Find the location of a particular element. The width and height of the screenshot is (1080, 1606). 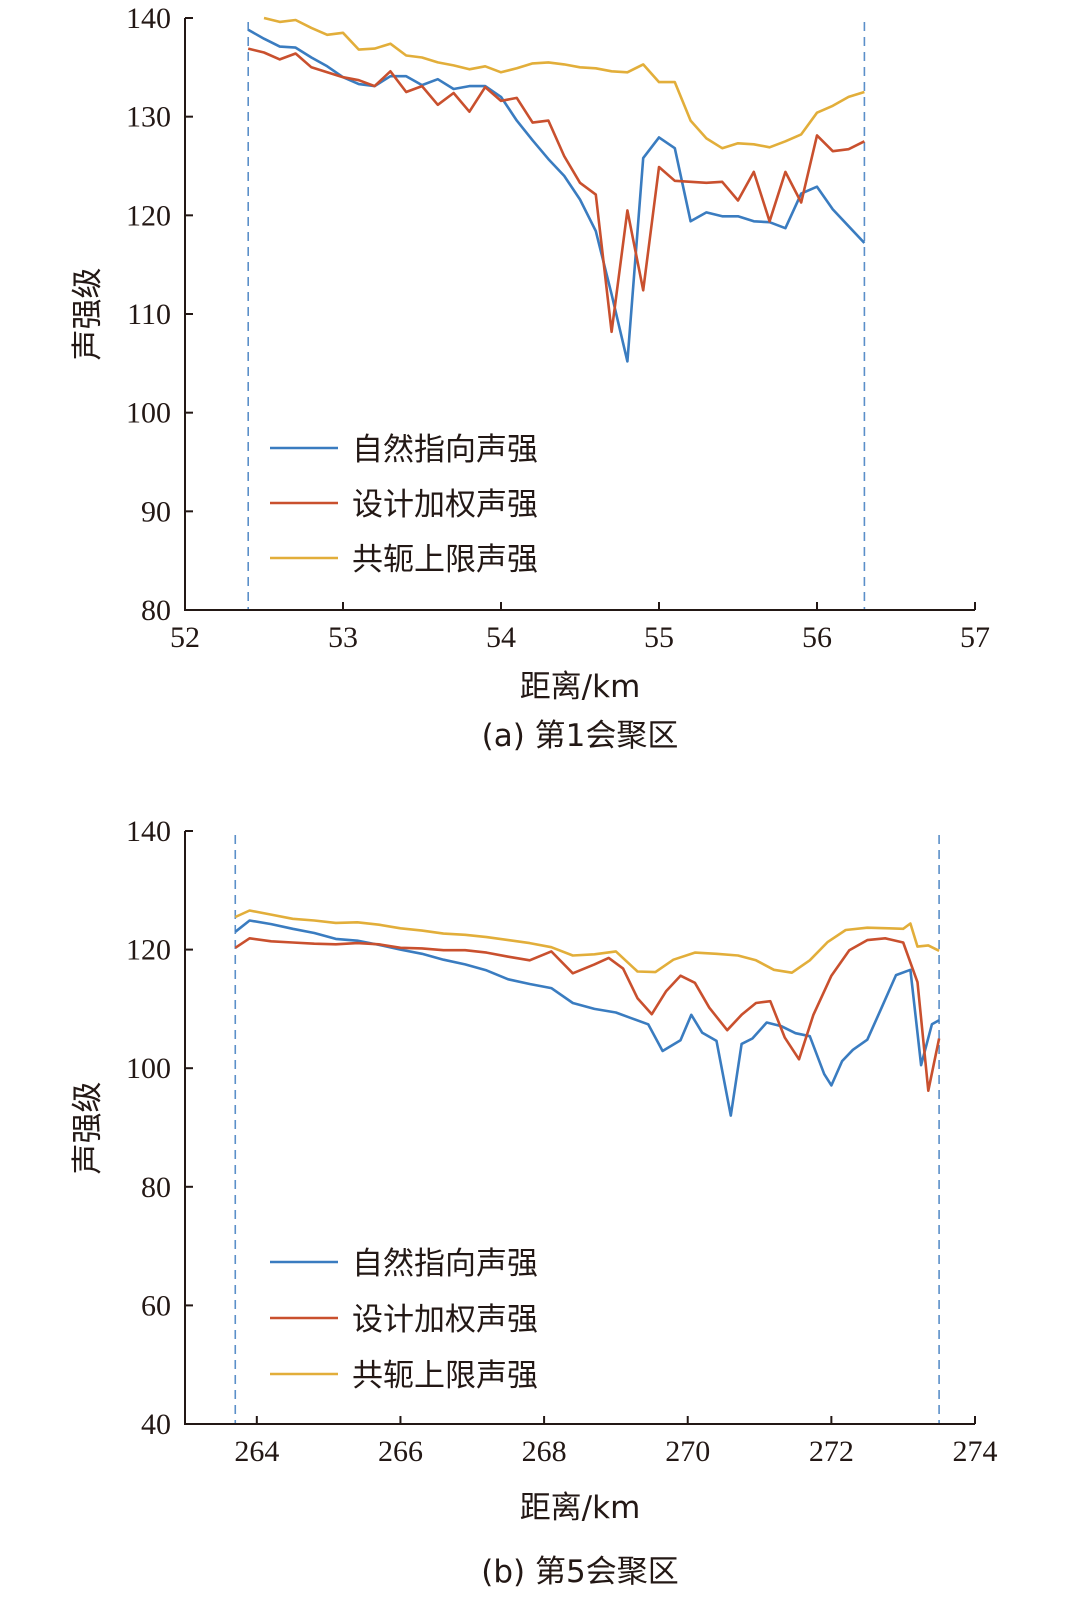

x-tick-label: 266 is located at coordinates (400, 1451).